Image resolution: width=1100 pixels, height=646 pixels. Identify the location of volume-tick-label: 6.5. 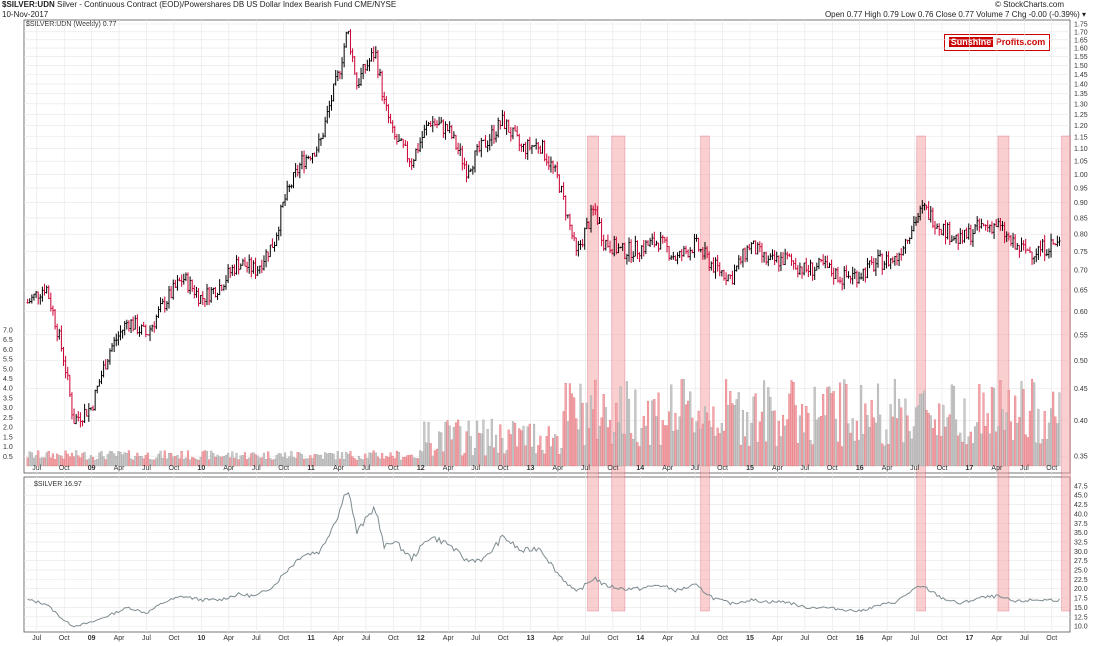
(8, 340).